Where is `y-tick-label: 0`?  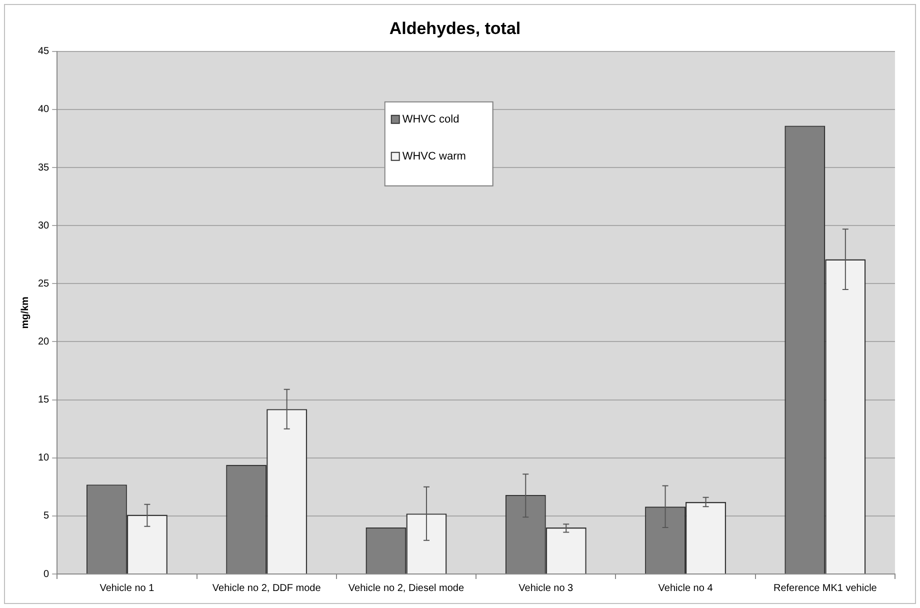 y-tick-label: 0 is located at coordinates (47, 574).